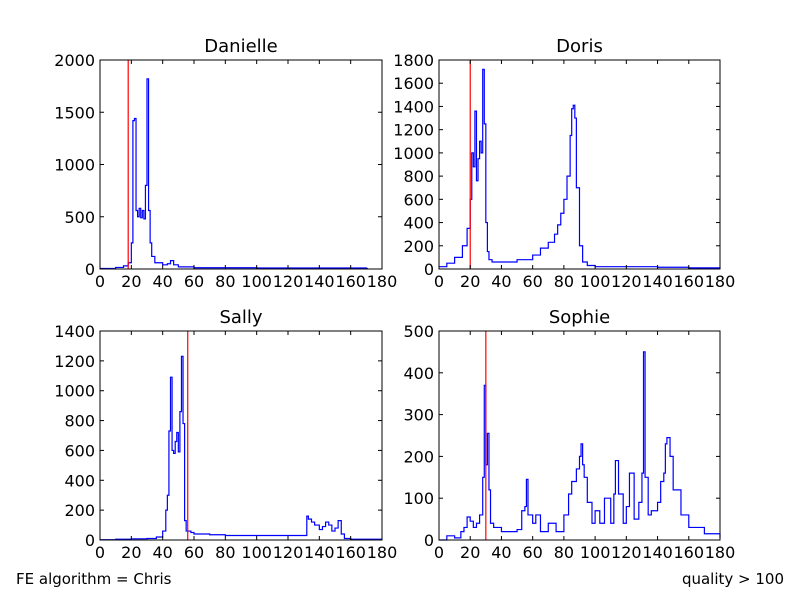 The height and width of the screenshot is (600, 800). I want to click on subplot-title: Danielle, so click(240, 46).